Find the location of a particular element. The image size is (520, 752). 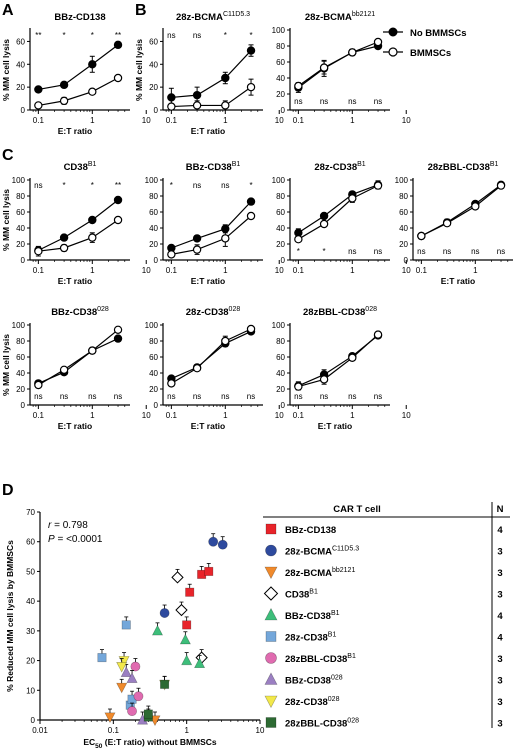

legend-label: 28z-CD38028 is located at coordinates (312, 702).